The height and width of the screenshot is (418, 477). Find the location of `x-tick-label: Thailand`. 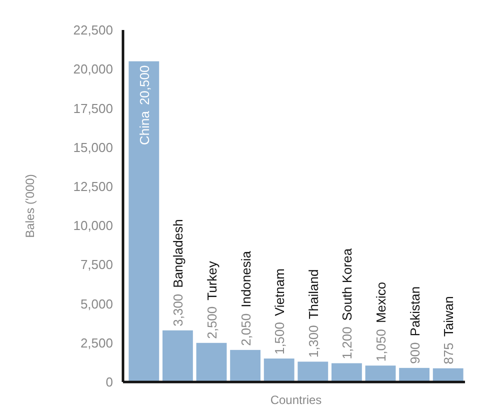

x-tick-label: Thailand is located at coordinates (313, 294).